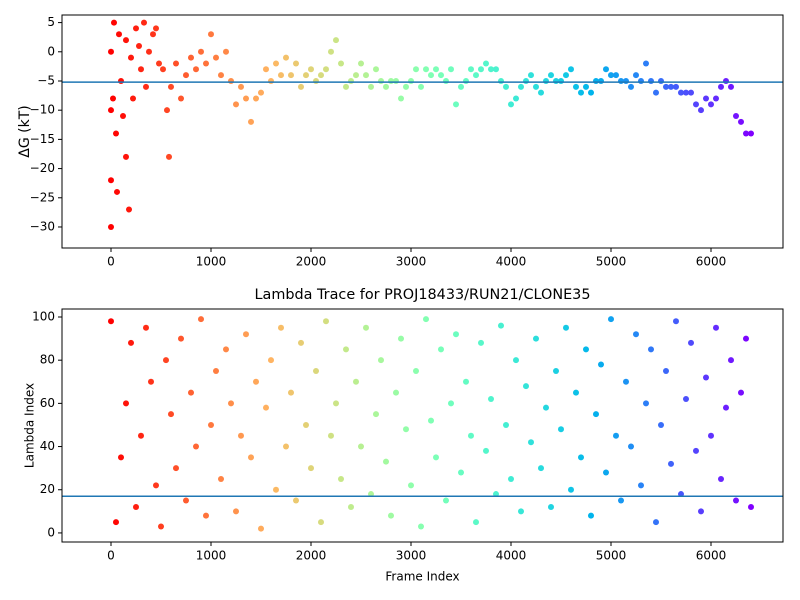  I want to click on y-tick-label: −10, so click(42, 110).